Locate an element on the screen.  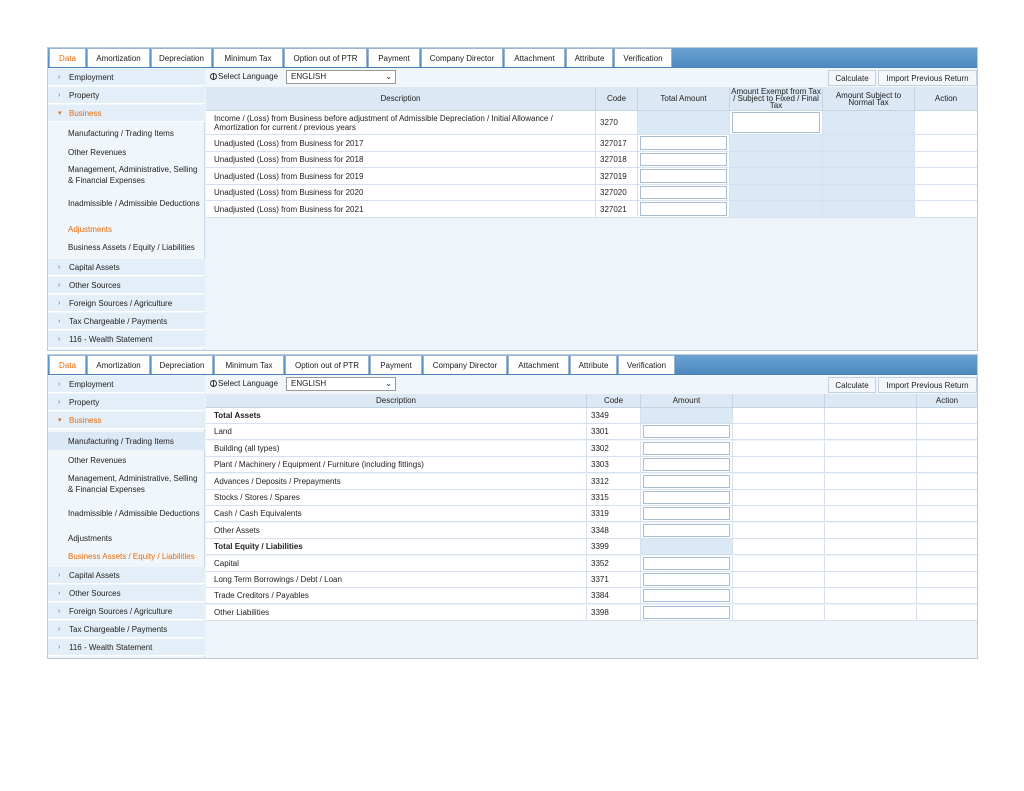
header-description: Description is located at coordinates (401, 98).